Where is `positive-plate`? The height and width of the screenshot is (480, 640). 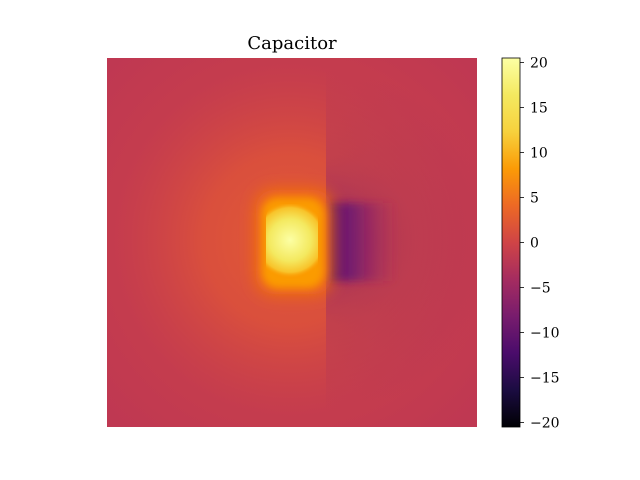
positive-plate is located at coordinates (292, 242).